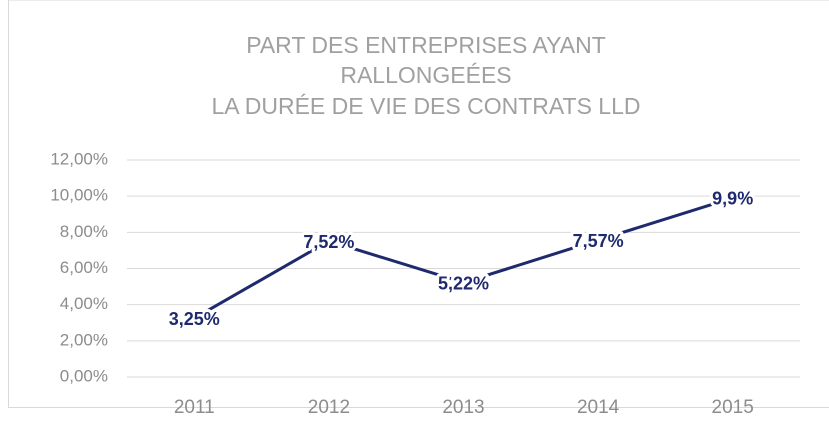  Describe the element at coordinates (84, 375) in the screenshot. I see `y-tick-label: 0,00%` at that location.